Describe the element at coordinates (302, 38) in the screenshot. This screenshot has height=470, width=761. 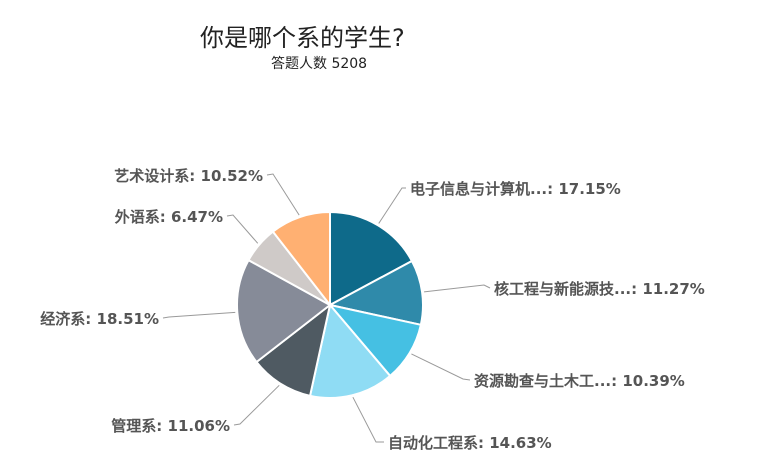
I see `chart-title: 你是哪个系的学生?` at that location.